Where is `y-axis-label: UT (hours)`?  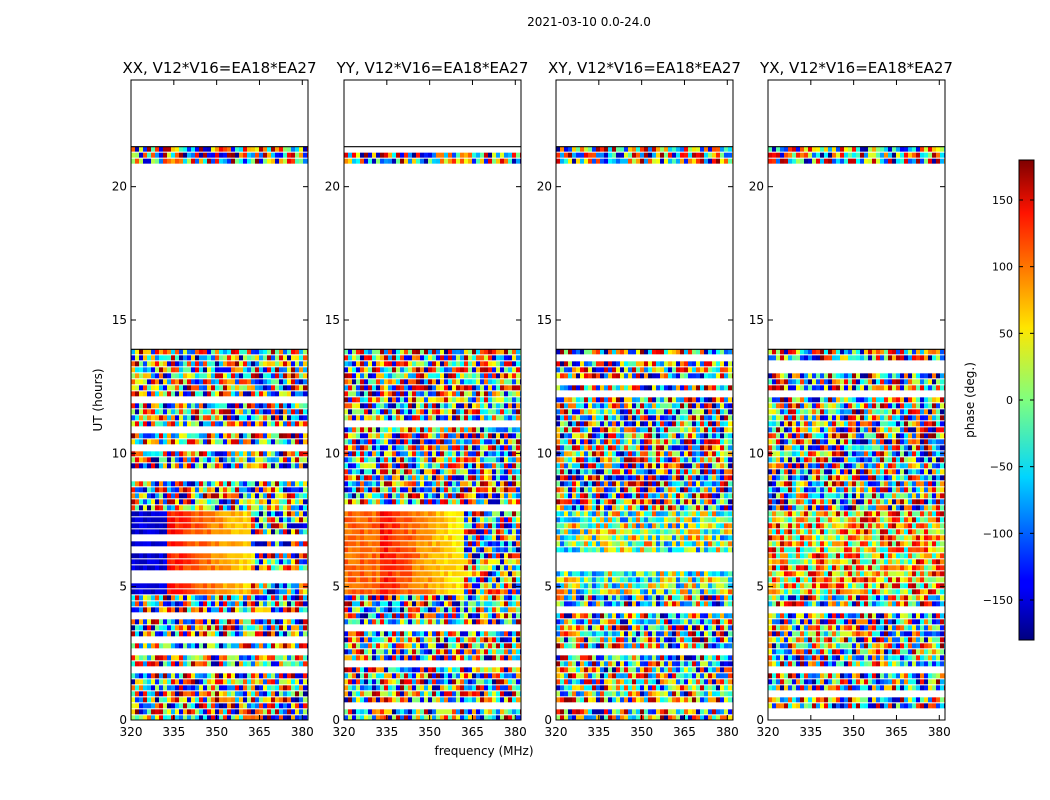
y-axis-label: UT (hours) is located at coordinates (98, 399).